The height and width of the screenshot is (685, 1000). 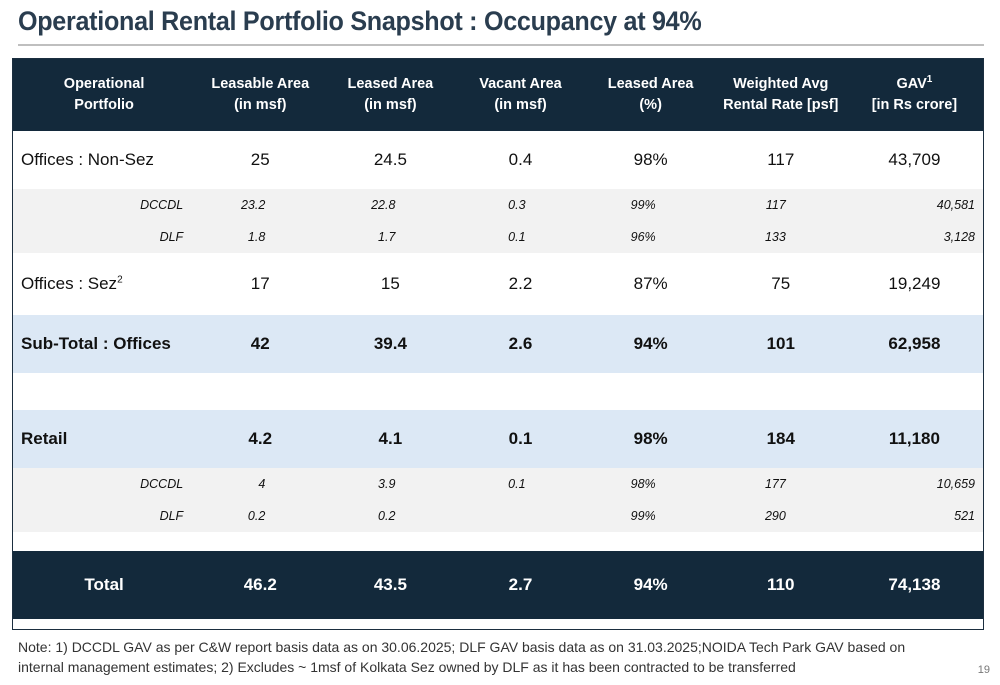 I want to click on cell-leased-pct: 87%, so click(x=650, y=283).